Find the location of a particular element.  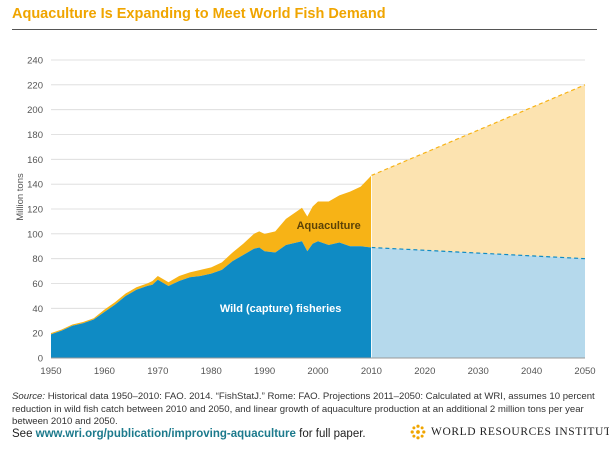

y-tick-label-40: 40 is located at coordinates (37, 309).